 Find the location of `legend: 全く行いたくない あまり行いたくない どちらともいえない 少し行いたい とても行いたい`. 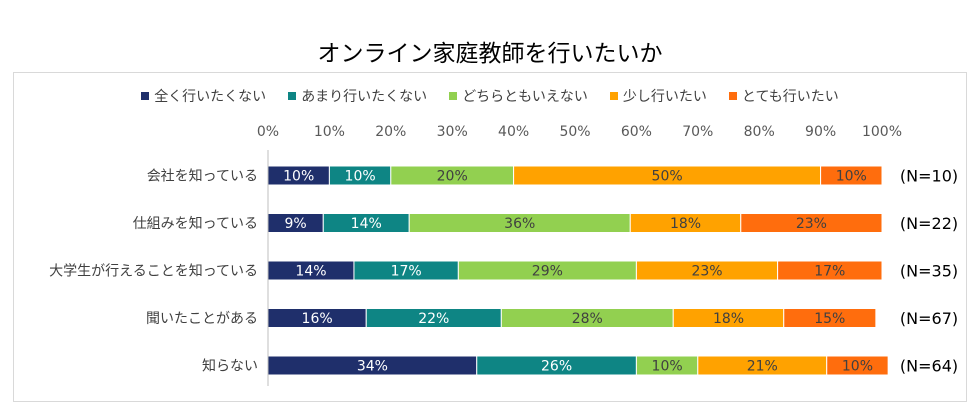

legend: 全く行いたくない あまり行いたくない どちらともいえない 少し行いたい とても行いたい is located at coordinates (490, 96).